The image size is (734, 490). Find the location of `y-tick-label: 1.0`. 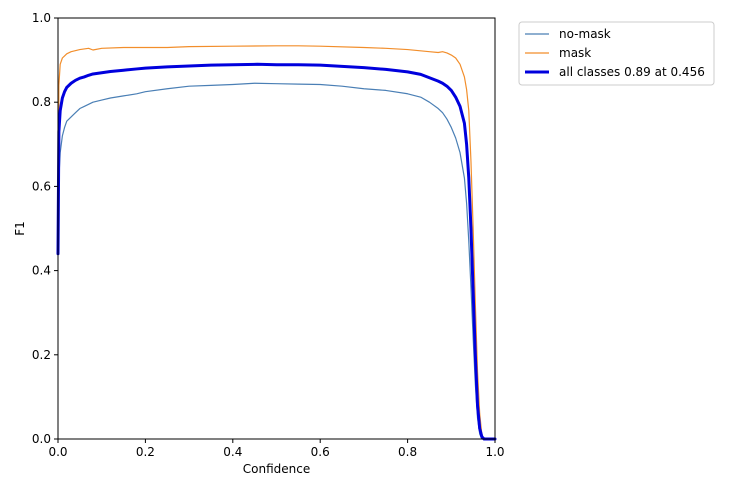

y-tick-label: 1.0 is located at coordinates (41, 18).